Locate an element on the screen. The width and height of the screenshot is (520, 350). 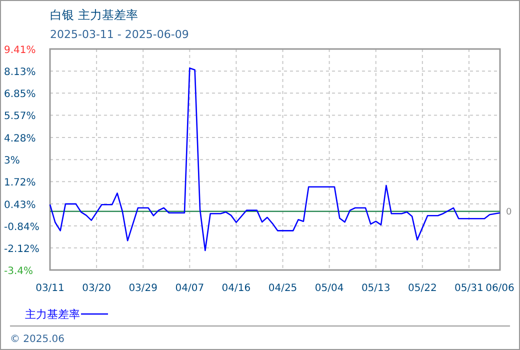
x-tick-label: 05/22 is located at coordinates (422, 288).